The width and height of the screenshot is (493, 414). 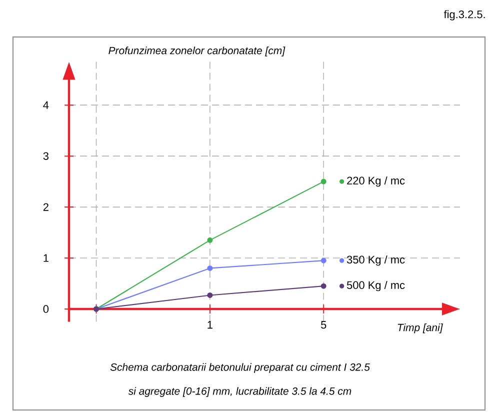 I want to click on x-tick-label: 5, so click(x=323, y=325).